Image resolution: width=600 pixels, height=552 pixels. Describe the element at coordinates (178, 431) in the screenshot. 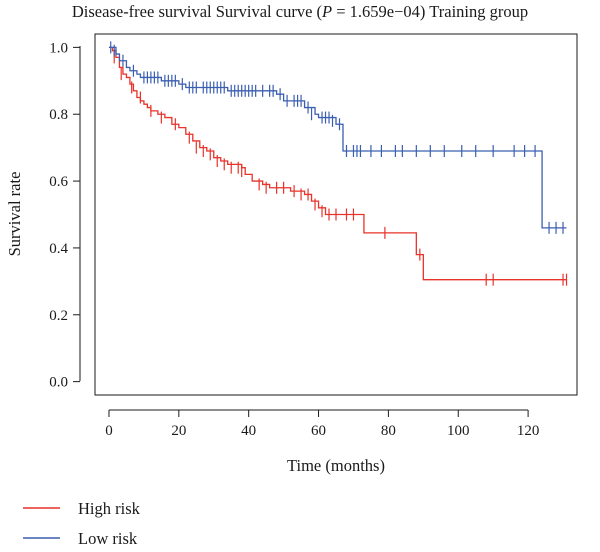

I see `x-tick-label: 20` at that location.